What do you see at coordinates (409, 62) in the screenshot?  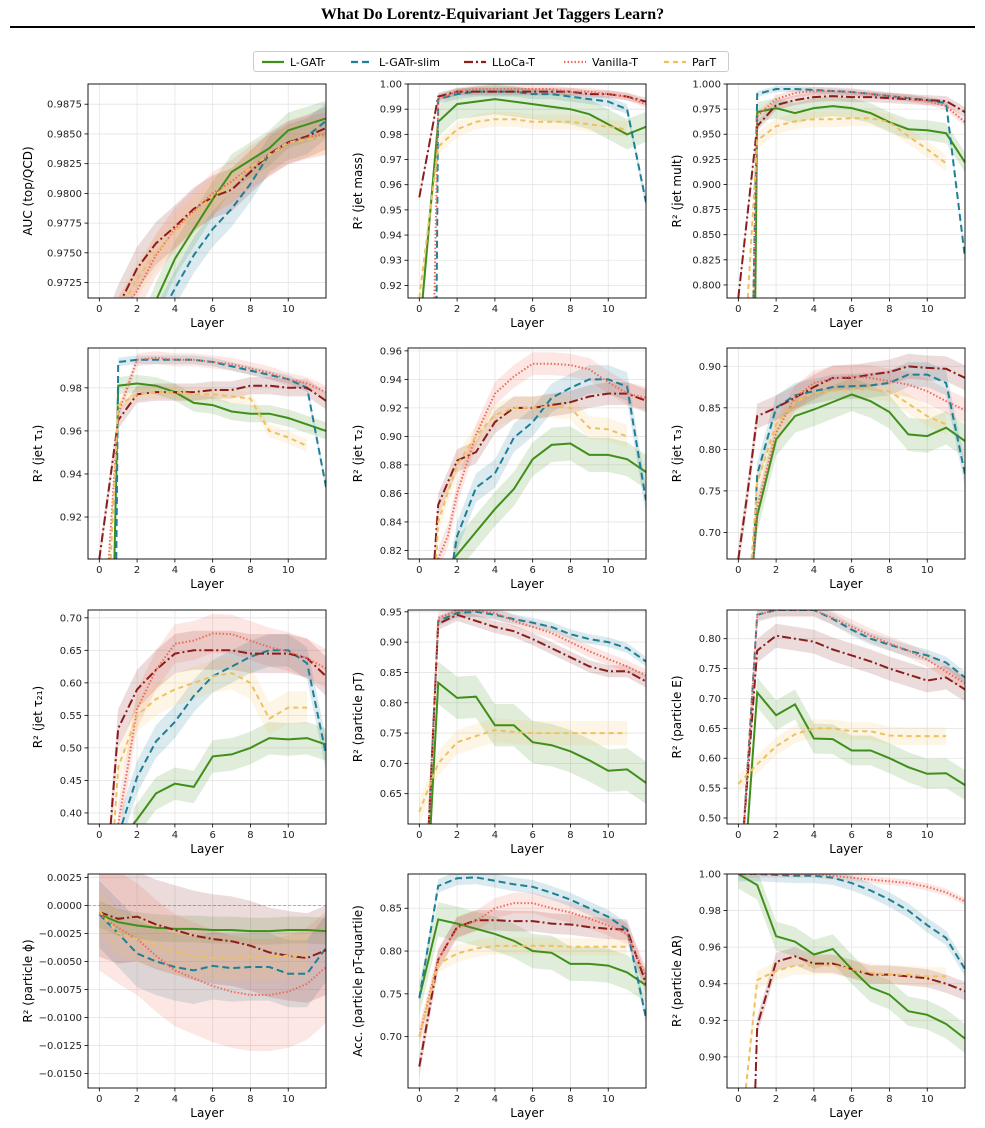 I see `legend-label: L-GATr-slim` at bounding box center [409, 62].